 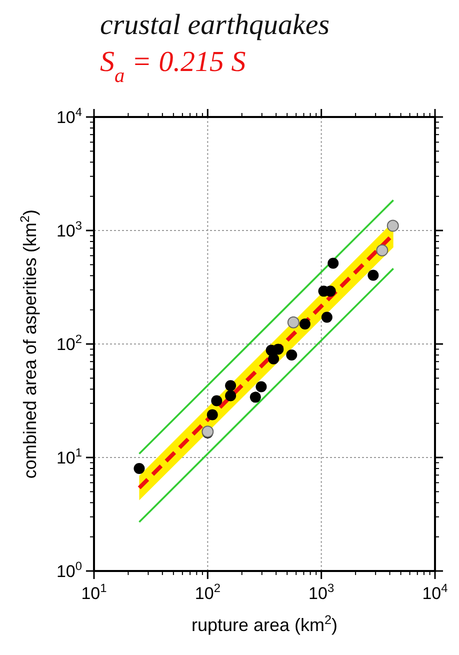 What do you see at coordinates (321, 592) in the screenshot?
I see `x-tick-label: 10$^{3}$` at bounding box center [321, 592].